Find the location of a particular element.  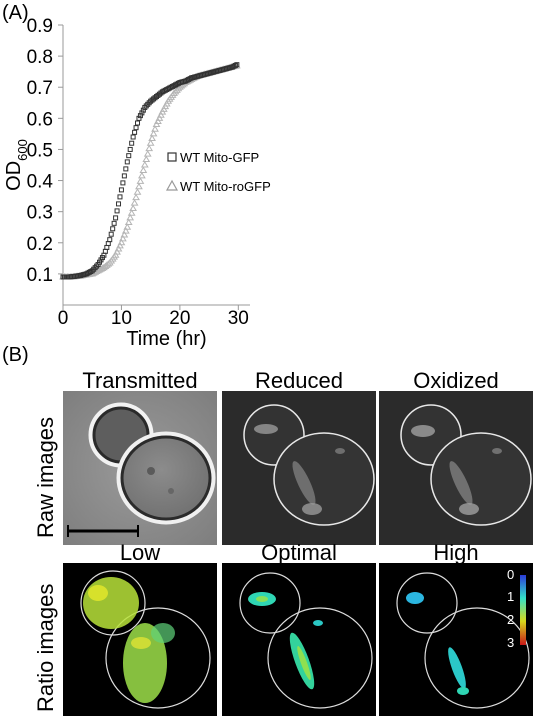

colorbar-label-2: 2 is located at coordinates (511, 619).